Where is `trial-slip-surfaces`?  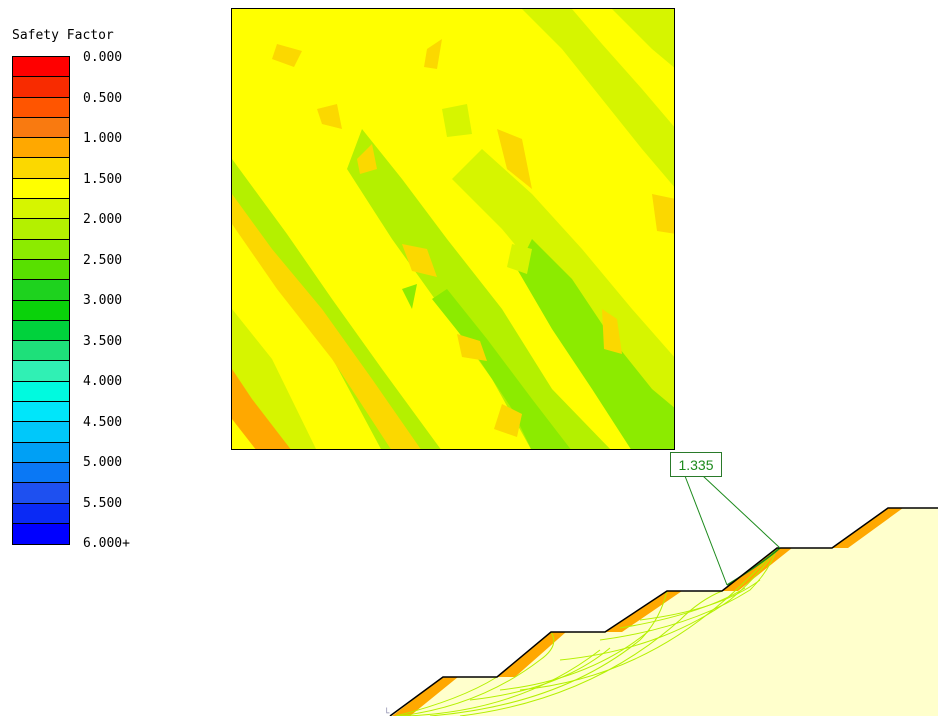 trial-slip-surfaces is located at coordinates (586, 631).